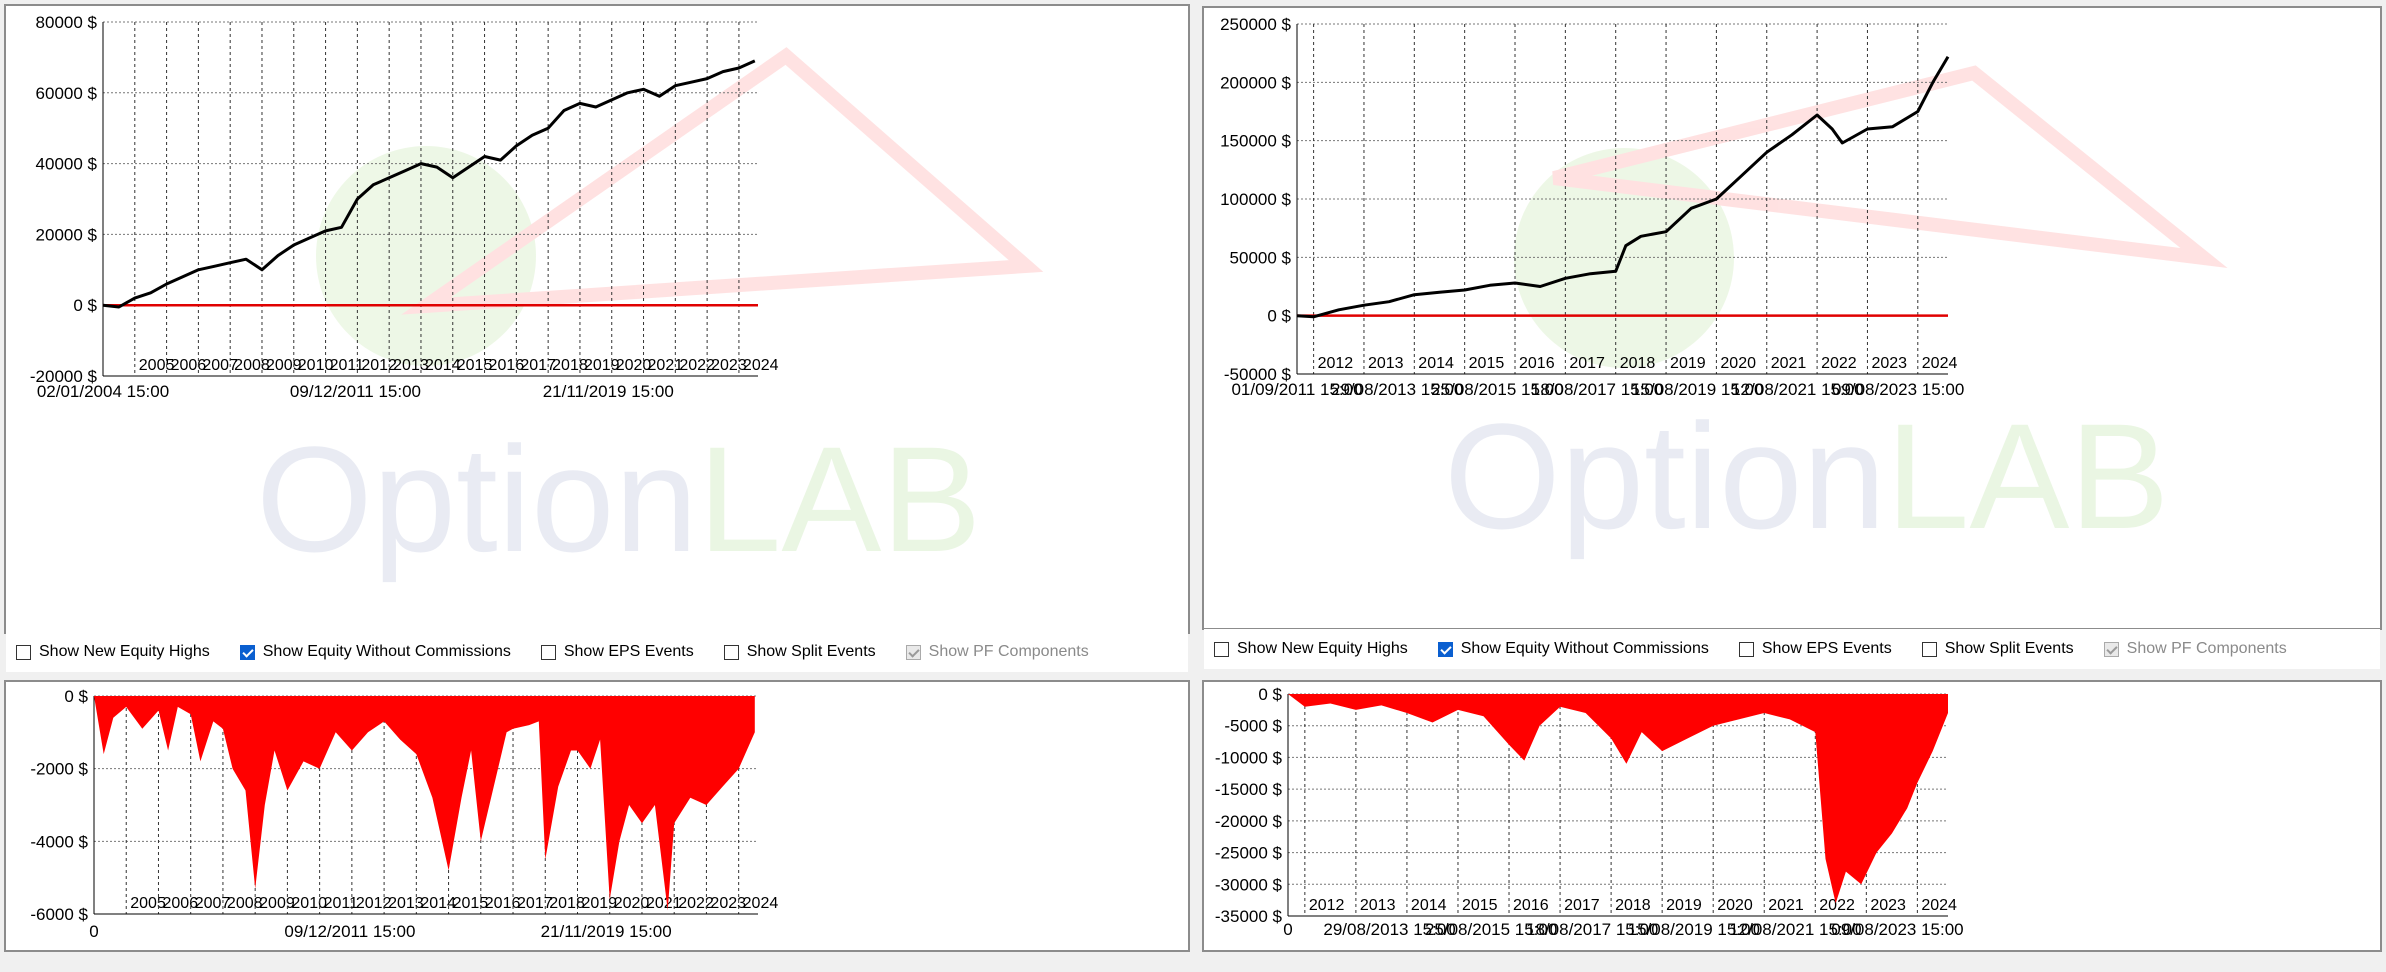 Image resolution: width=2386 pixels, height=972 pixels. What do you see at coordinates (617, 652) in the screenshot?
I see `show-eps-events-checkbox-left: Show EPS Events` at bounding box center [617, 652].